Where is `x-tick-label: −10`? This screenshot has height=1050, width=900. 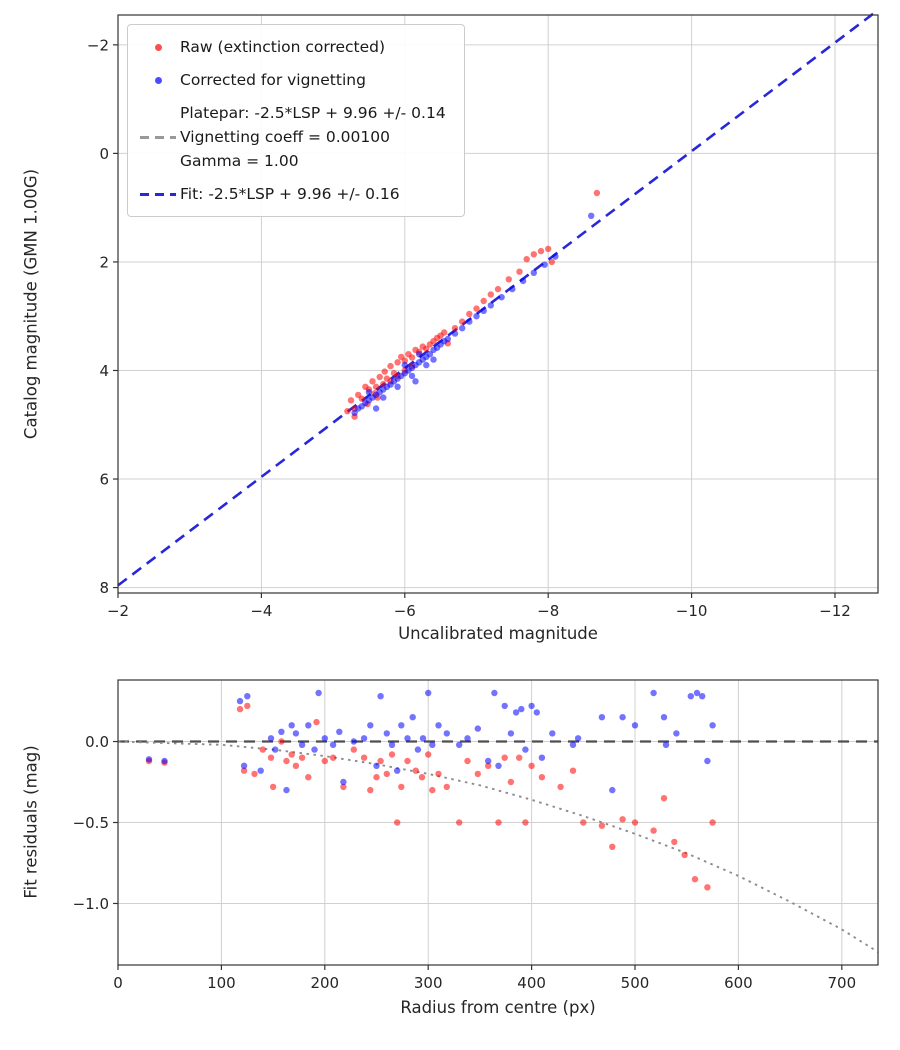 x-tick-label: −10 is located at coordinates (692, 611).